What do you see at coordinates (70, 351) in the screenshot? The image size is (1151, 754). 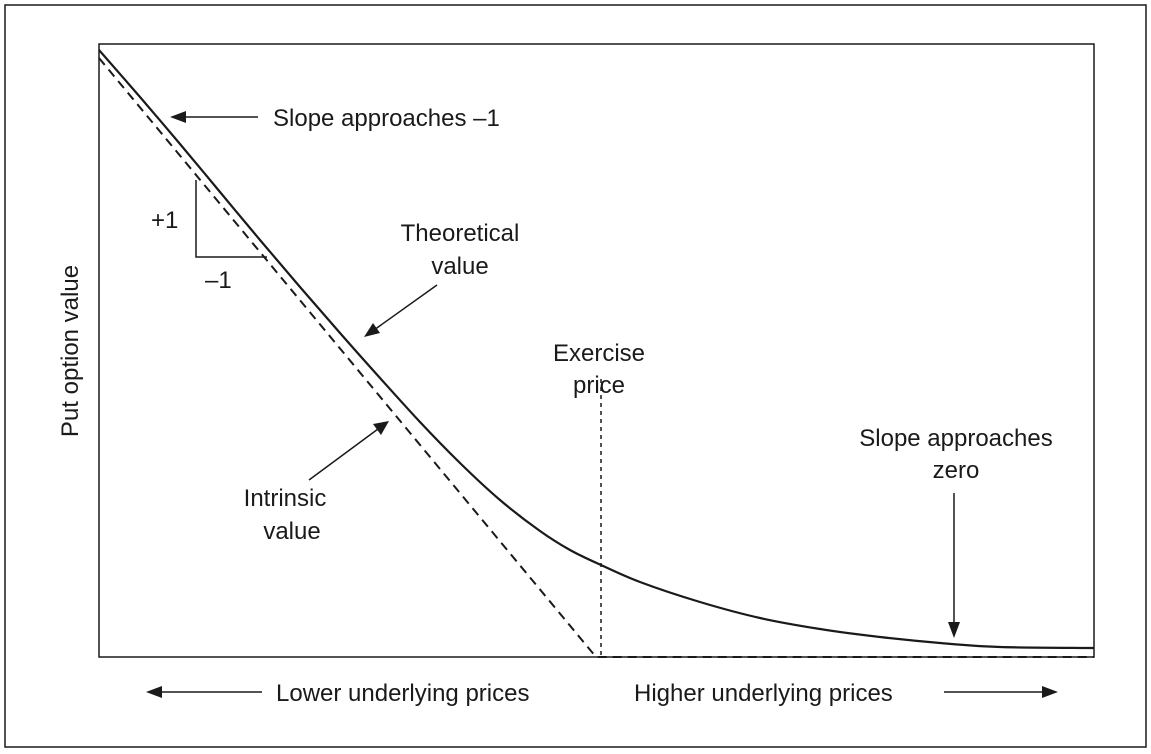 I see `y-axis-label: Put option value` at bounding box center [70, 351].